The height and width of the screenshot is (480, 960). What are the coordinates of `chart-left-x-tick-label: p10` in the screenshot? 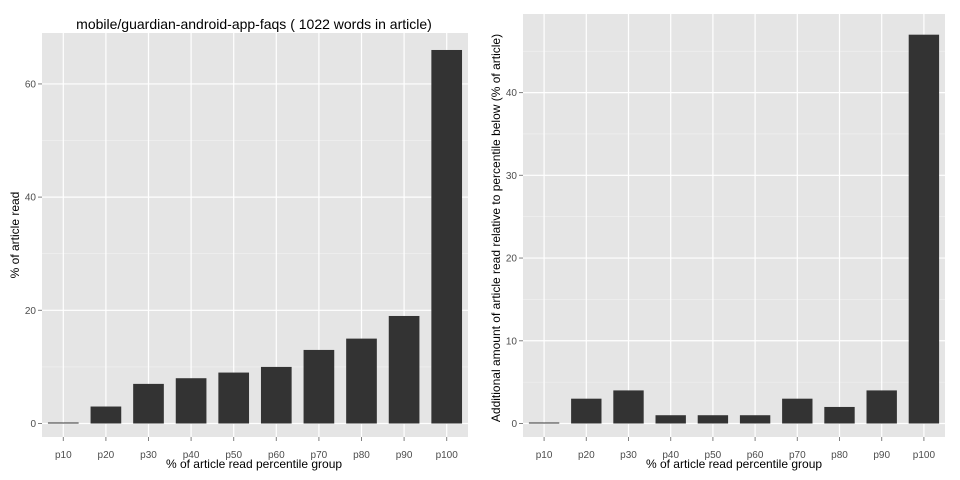 It's located at (63, 455).